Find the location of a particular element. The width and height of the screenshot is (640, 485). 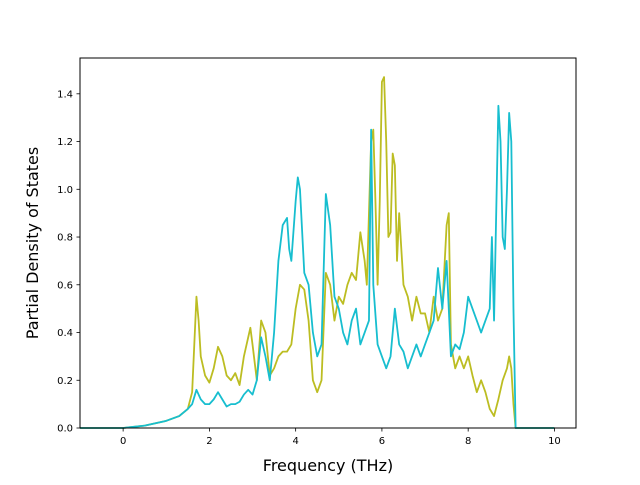

y-tick-label: 1.2 is located at coordinates (65, 142).